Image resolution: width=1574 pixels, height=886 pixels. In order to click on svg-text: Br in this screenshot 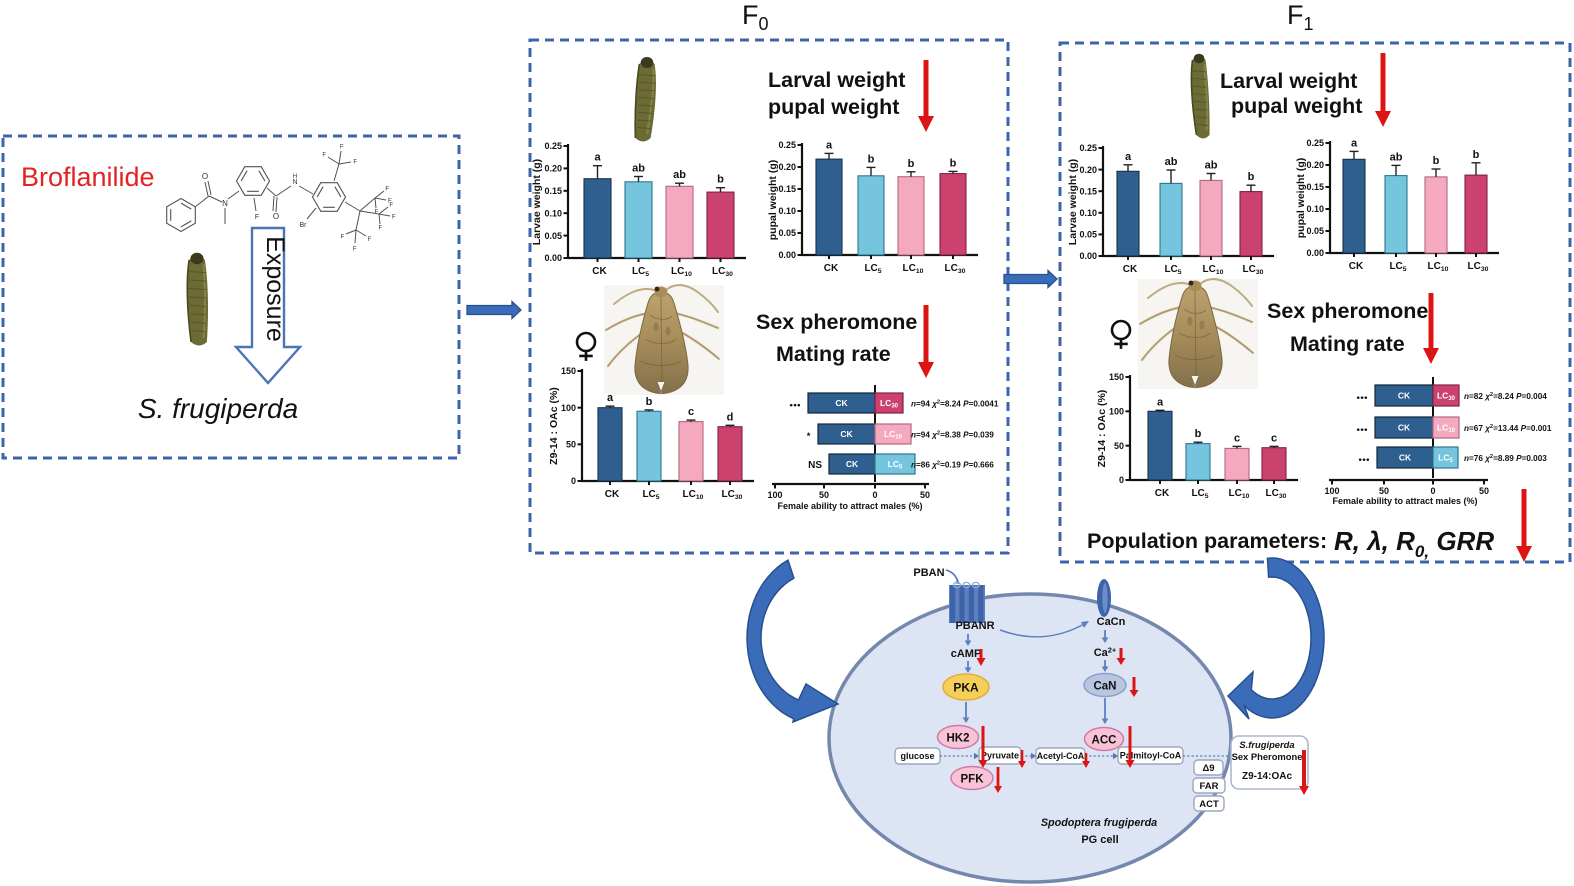, I will do `click(304, 225)`.